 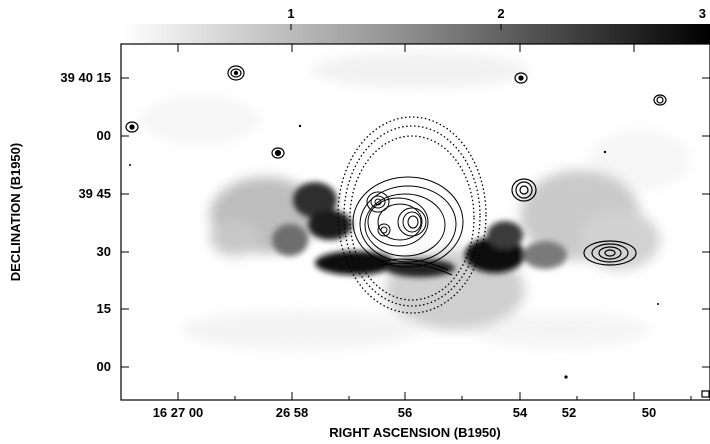 I want to click on colorbar, so click(x=415, y=34).